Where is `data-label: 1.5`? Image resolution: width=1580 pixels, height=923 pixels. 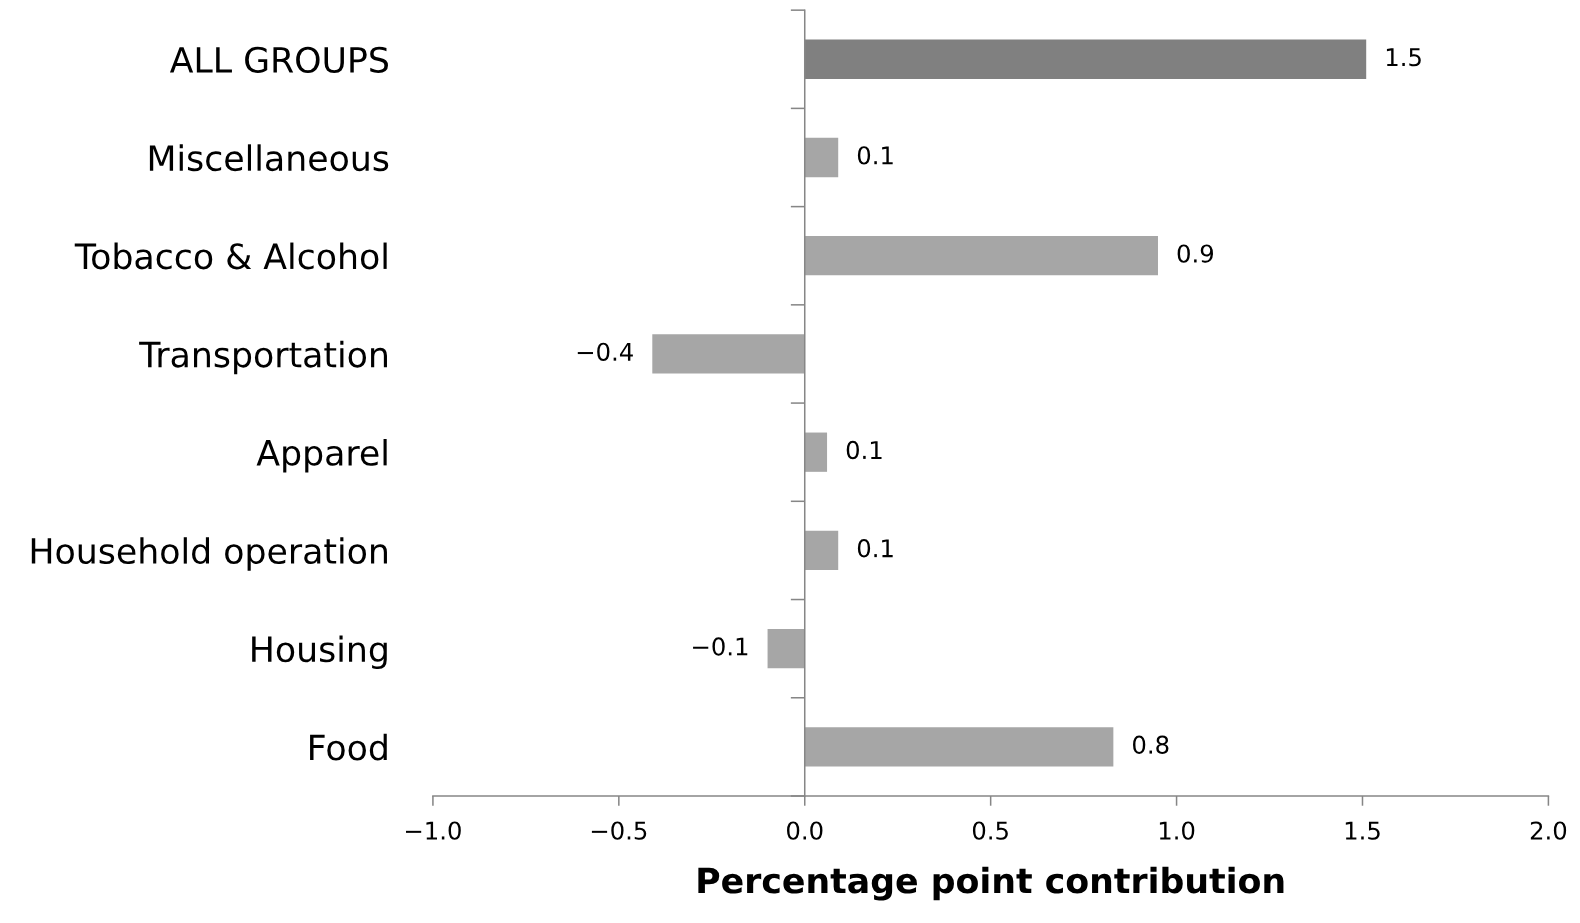 data-label: 1.5 is located at coordinates (1403, 57).